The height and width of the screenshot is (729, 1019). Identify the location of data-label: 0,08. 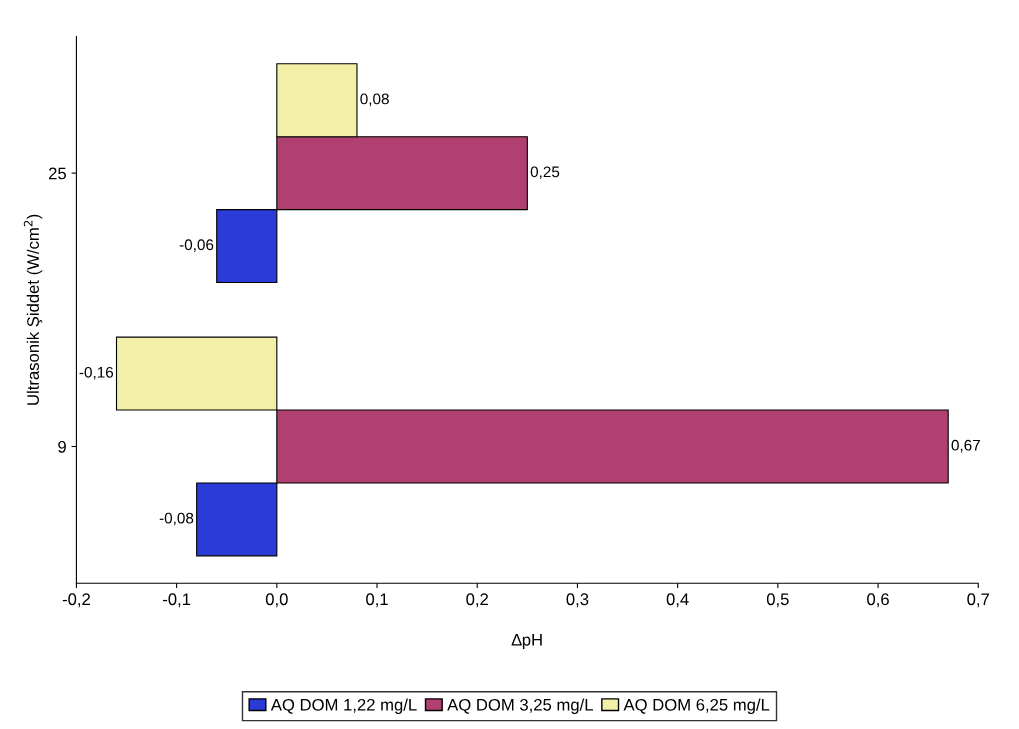
(374, 100).